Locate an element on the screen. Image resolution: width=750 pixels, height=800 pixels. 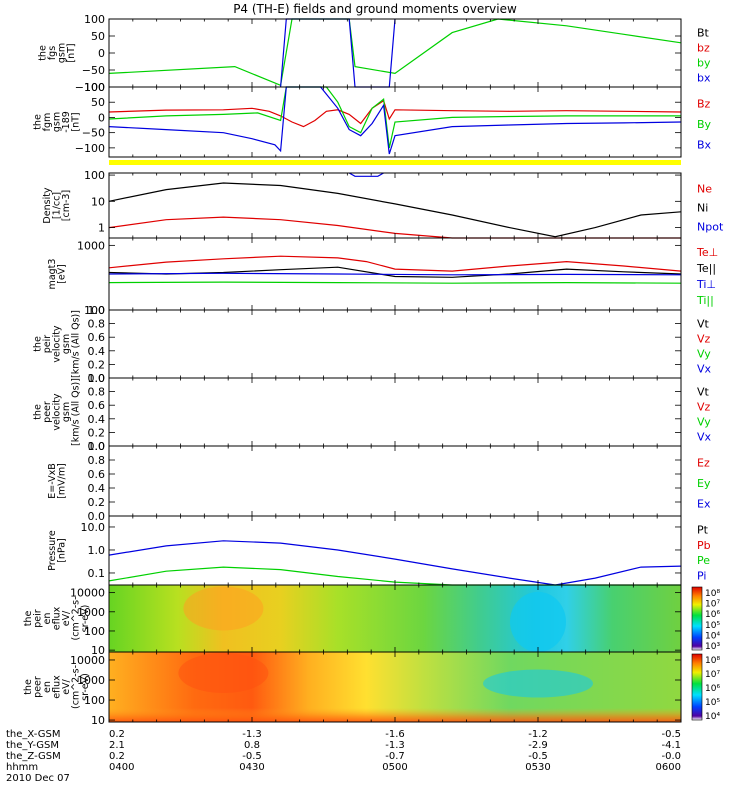
legend-entry: Ti⊥ is located at coordinates (706, 284).